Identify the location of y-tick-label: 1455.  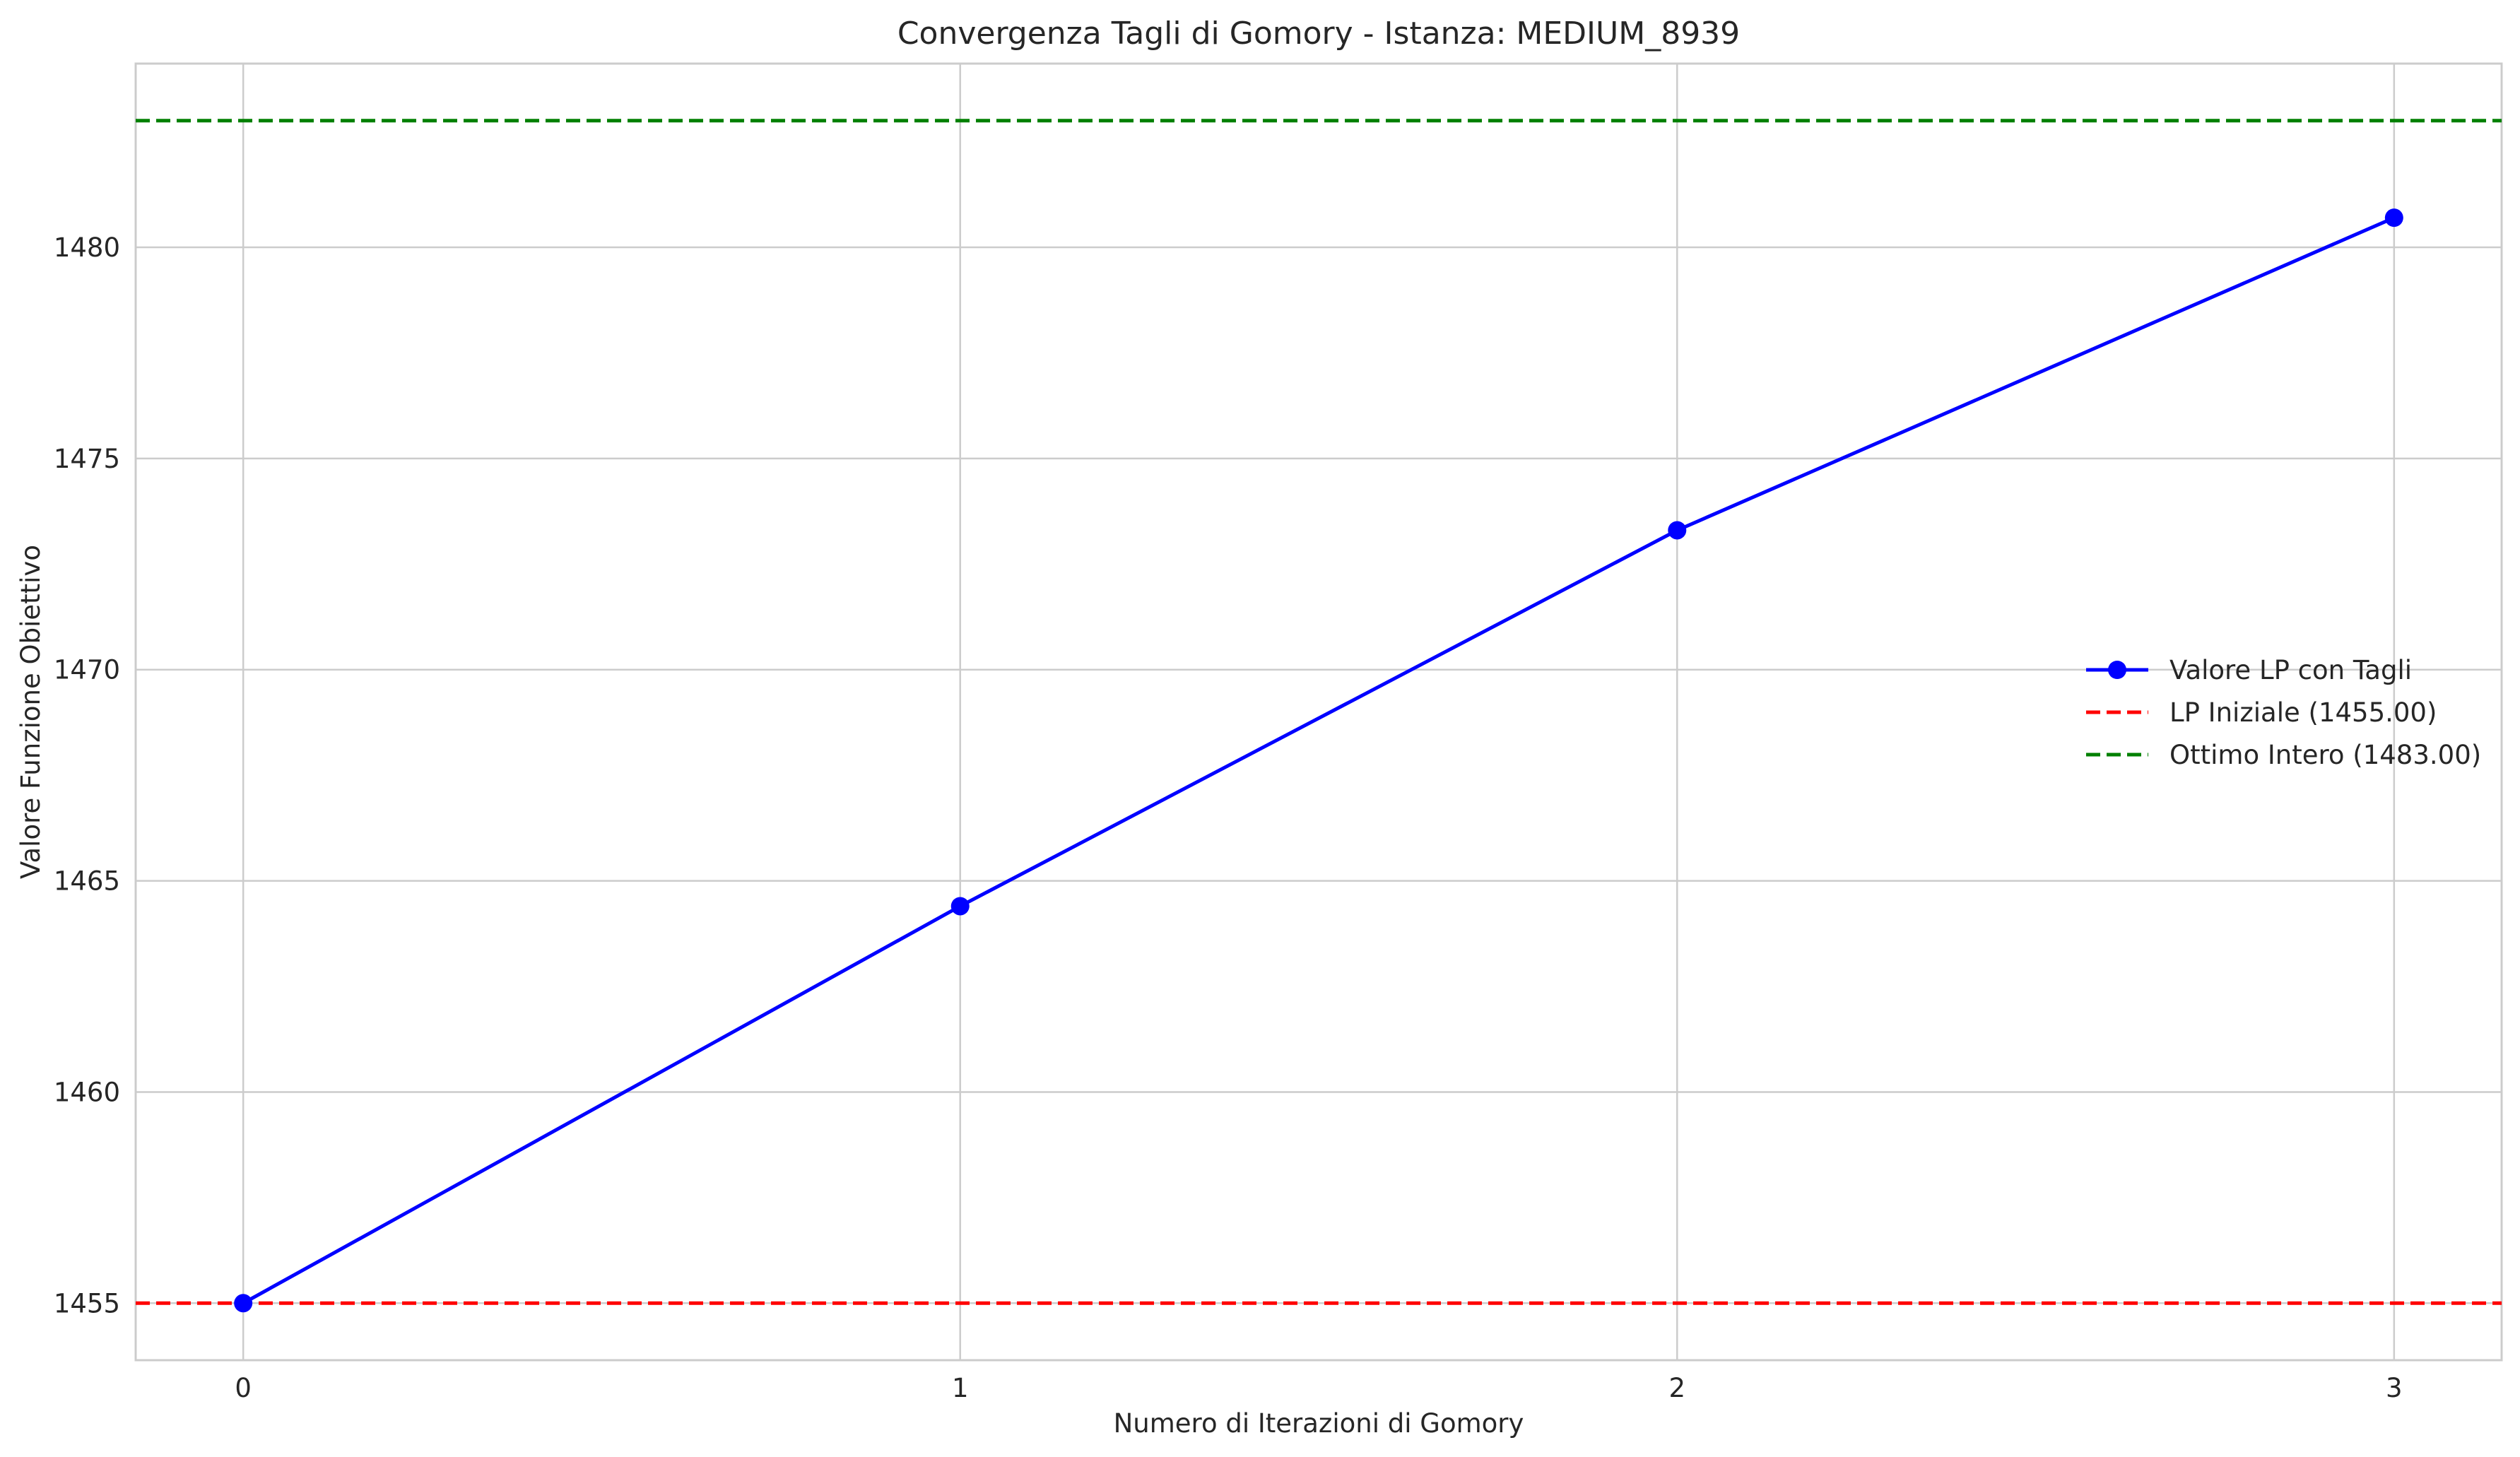
(87, 1303).